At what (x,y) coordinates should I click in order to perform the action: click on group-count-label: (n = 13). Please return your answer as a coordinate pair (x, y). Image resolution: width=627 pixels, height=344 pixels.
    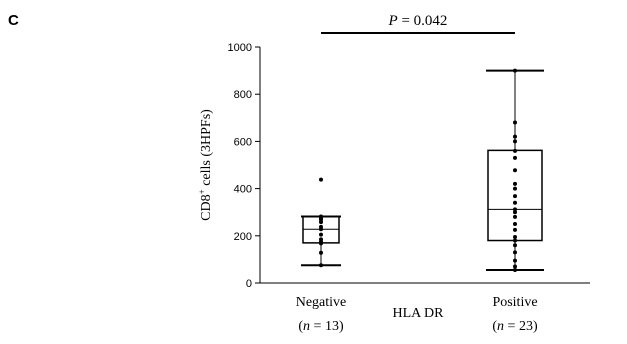
    Looking at the image, I should click on (321, 326).